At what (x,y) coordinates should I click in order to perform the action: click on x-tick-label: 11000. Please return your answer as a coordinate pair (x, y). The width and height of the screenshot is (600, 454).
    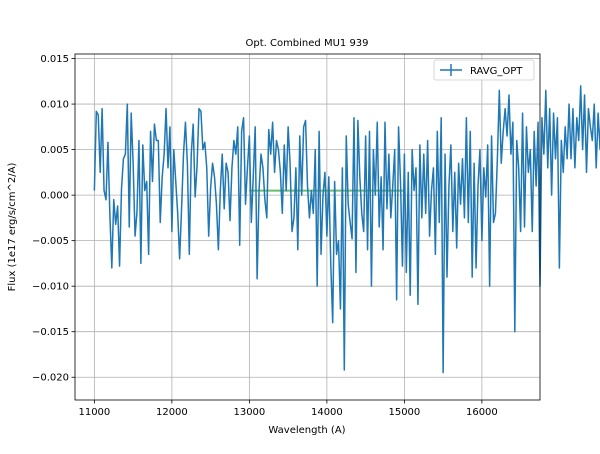
    Looking at the image, I should click on (94, 412).